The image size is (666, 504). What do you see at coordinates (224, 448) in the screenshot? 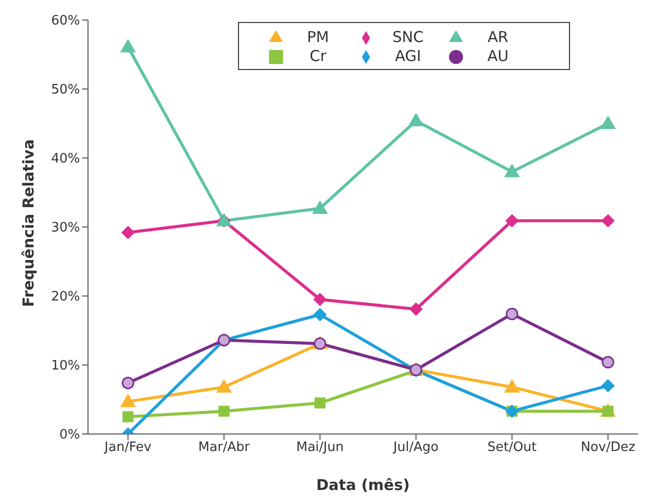
I see `x-tick-label: Mar/Abr` at bounding box center [224, 448].